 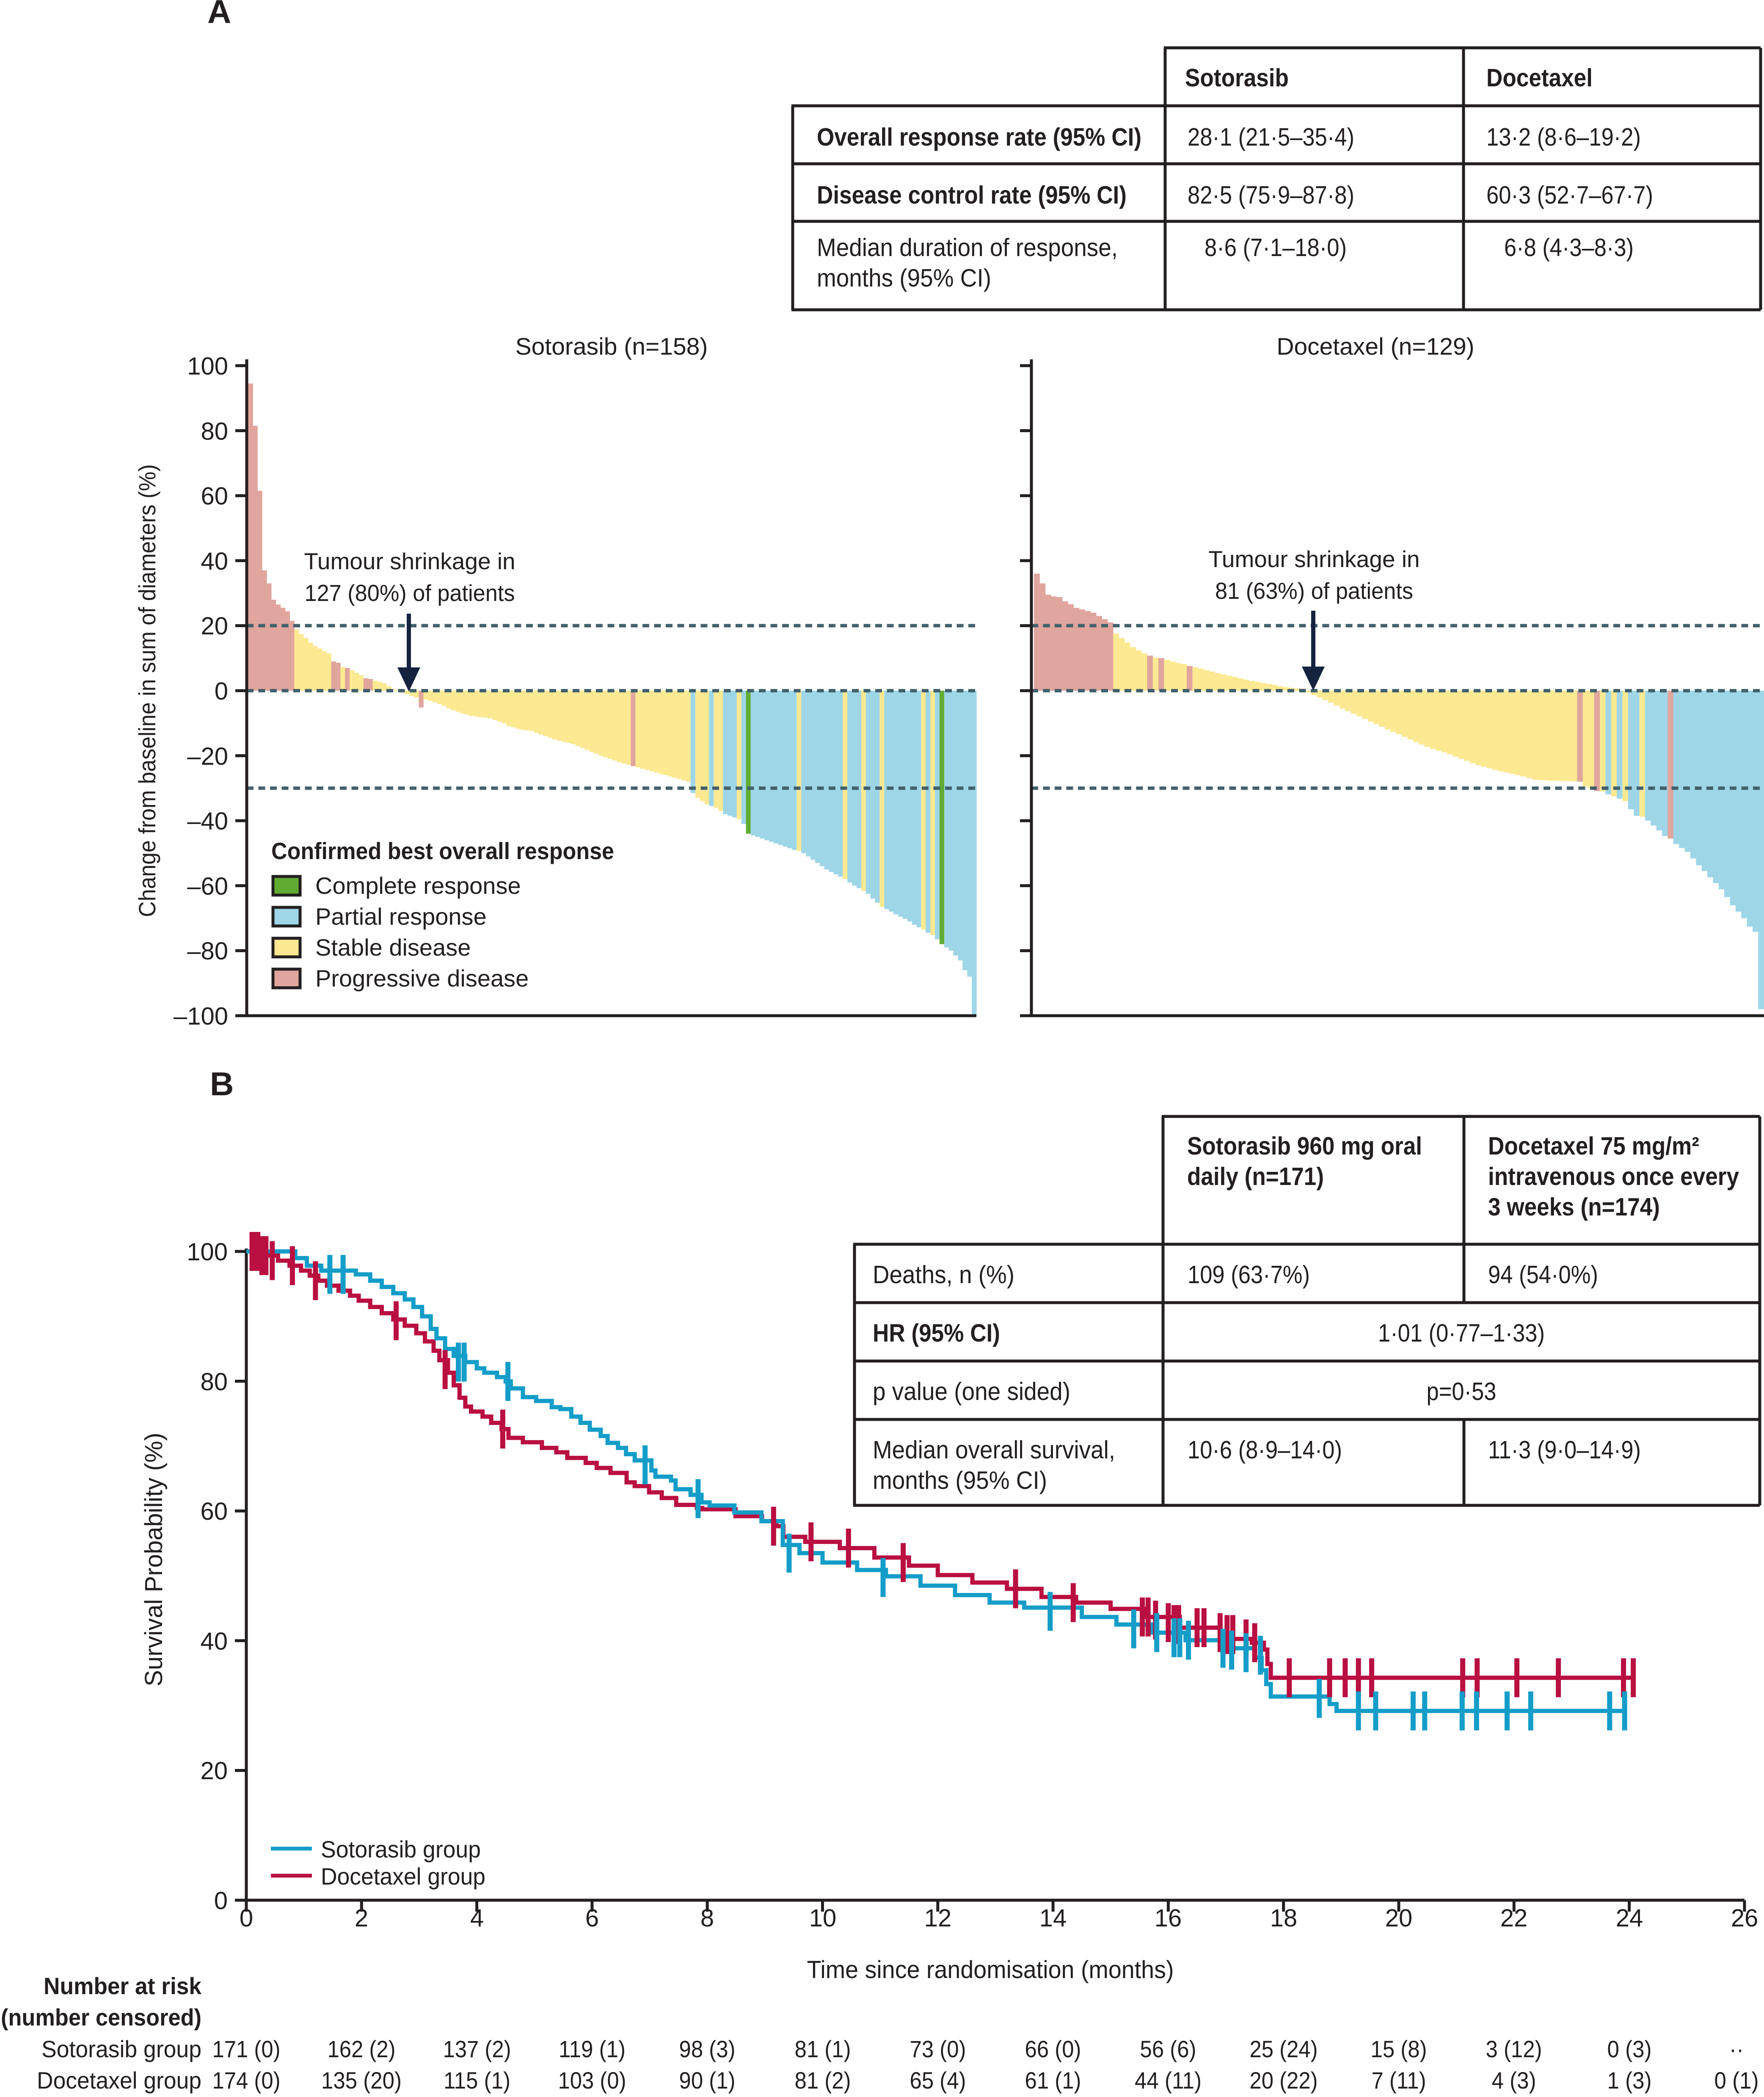 I want to click on svg-text: –80, so click(x=207, y=951).